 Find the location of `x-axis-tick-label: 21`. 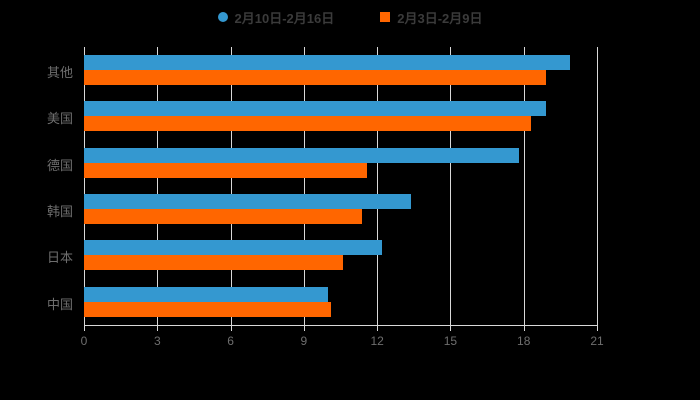

x-axis-tick-label: 21 is located at coordinates (597, 341).